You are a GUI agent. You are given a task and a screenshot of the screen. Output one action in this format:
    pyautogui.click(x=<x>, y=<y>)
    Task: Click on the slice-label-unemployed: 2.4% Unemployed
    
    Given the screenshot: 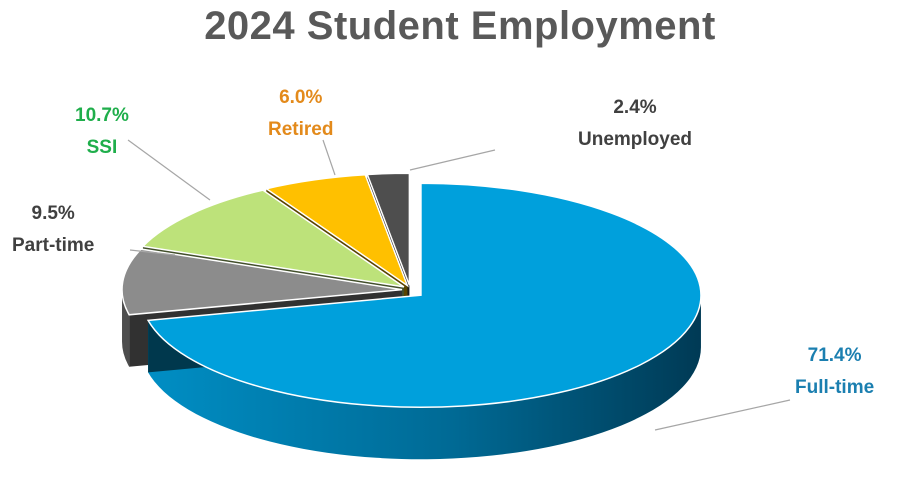 What is the action you would take?
    pyautogui.click(x=635, y=124)
    